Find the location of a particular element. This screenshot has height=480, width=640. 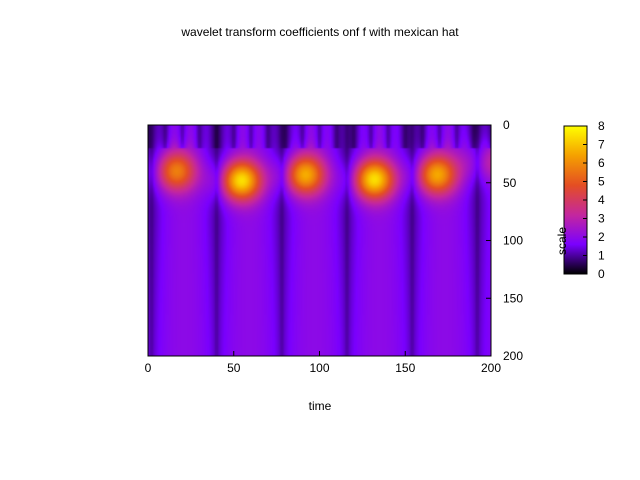

colorbar-tick-label: 2 is located at coordinates (601, 237).